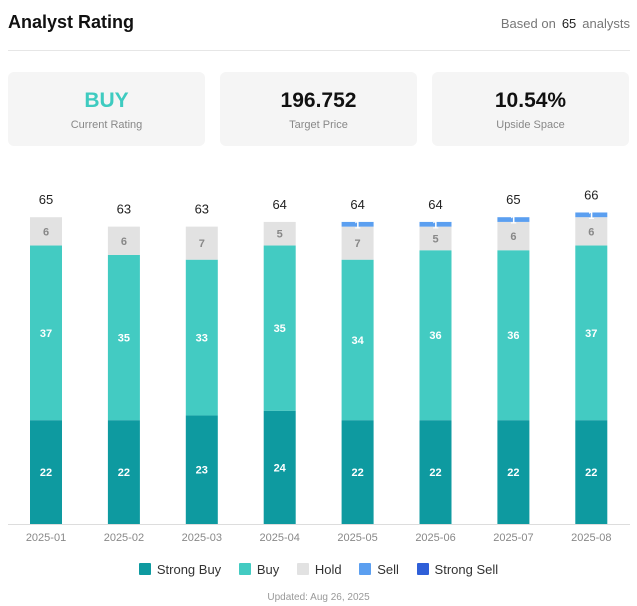  I want to click on data-label-hold-2025-04: 5, so click(280, 235).